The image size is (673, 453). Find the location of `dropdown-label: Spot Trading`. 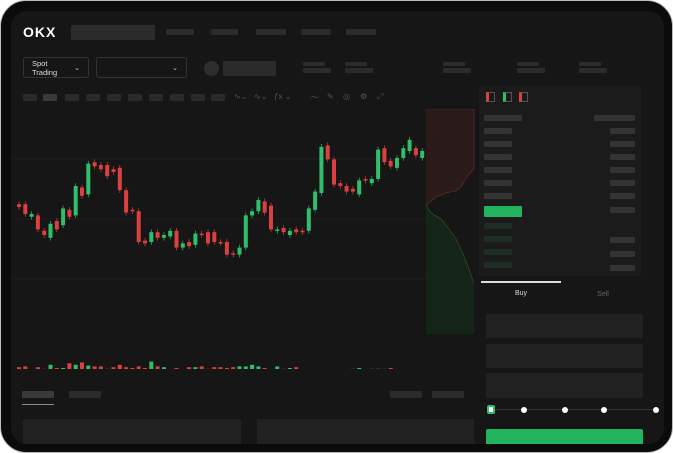

dropdown-label: Spot Trading is located at coordinates (45, 67).